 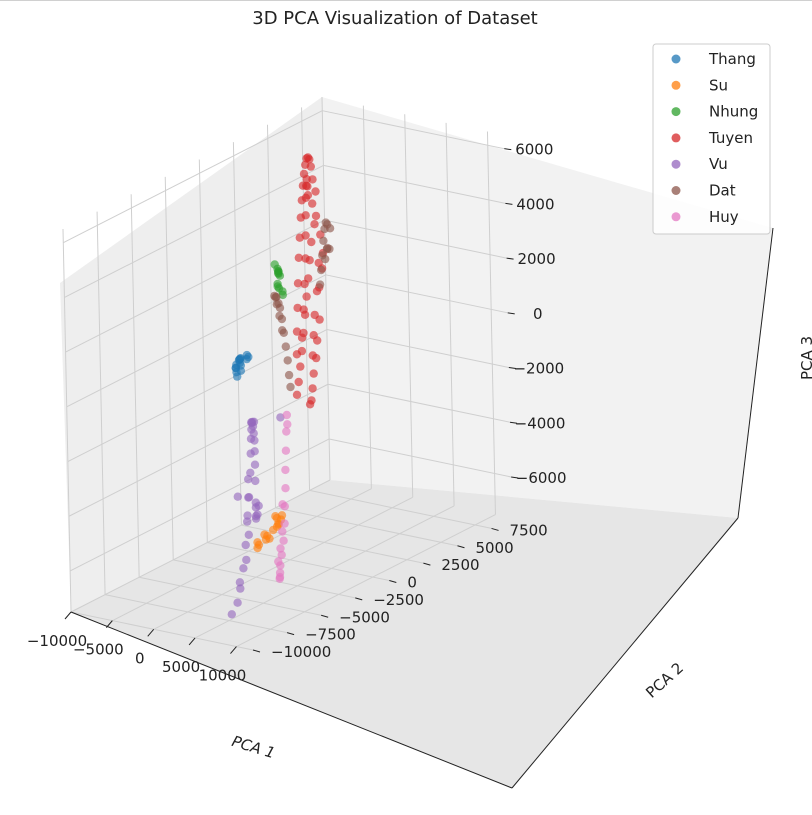 I want to click on scatter-points, so click(x=281, y=386).